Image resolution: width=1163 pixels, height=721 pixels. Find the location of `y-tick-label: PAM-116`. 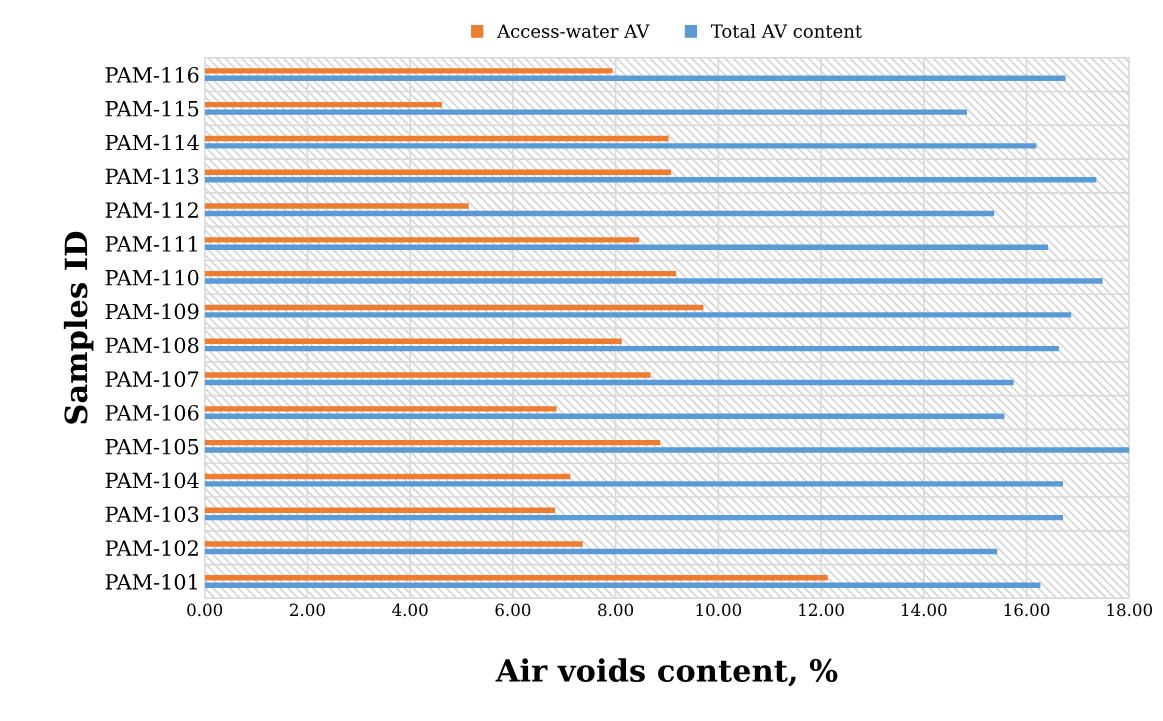

y-tick-label: PAM-116 is located at coordinates (152, 75).